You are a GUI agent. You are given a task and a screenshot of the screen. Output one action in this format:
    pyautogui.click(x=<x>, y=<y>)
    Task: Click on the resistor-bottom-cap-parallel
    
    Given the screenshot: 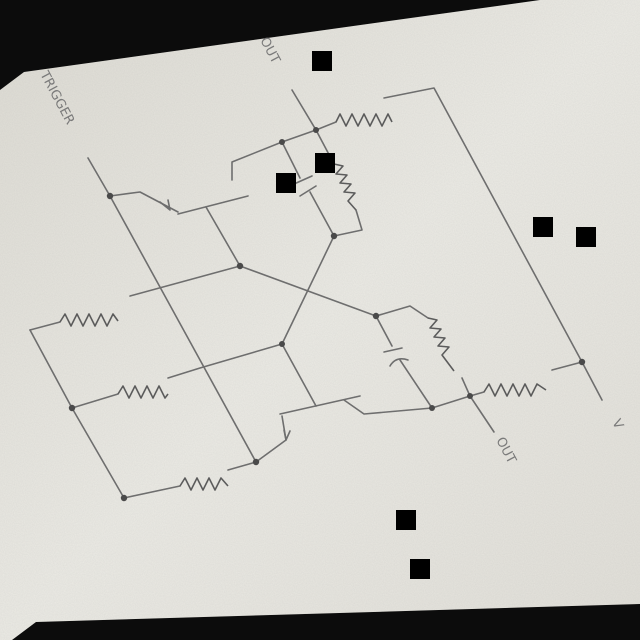 What is the action you would take?
    pyautogui.click(x=441, y=344)
    